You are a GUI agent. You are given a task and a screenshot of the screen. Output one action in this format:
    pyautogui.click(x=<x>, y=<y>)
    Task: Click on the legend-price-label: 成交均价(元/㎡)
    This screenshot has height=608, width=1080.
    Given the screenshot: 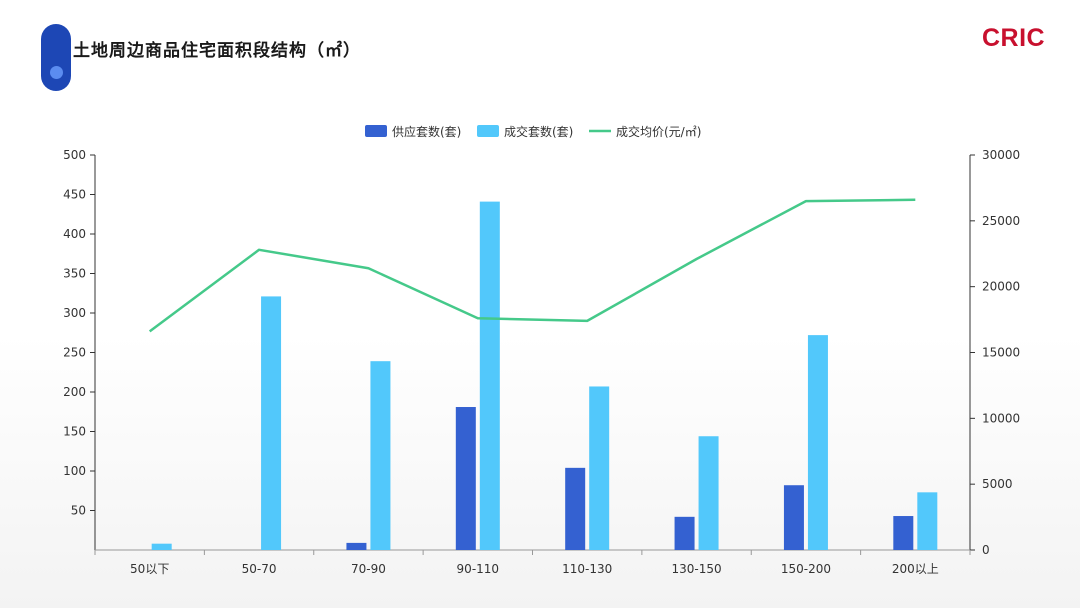 What is the action you would take?
    pyautogui.click(x=658, y=131)
    